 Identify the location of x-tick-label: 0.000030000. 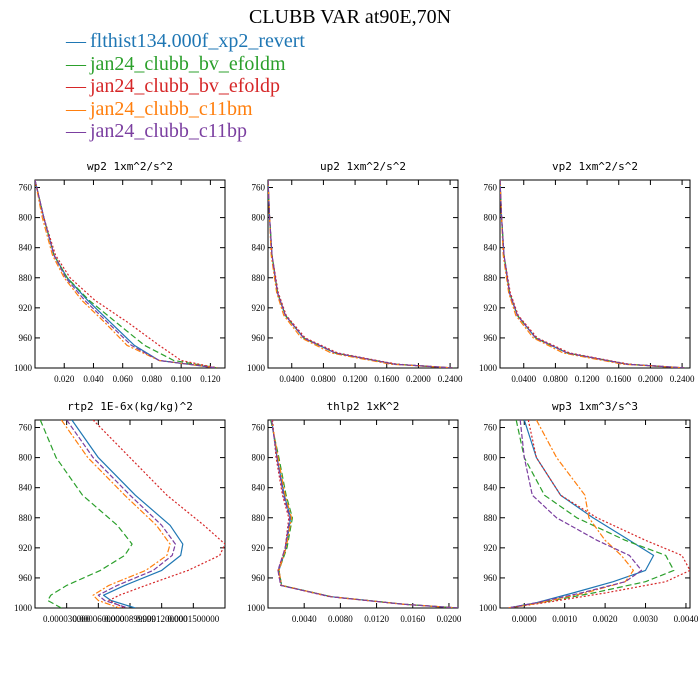
(67, 619).